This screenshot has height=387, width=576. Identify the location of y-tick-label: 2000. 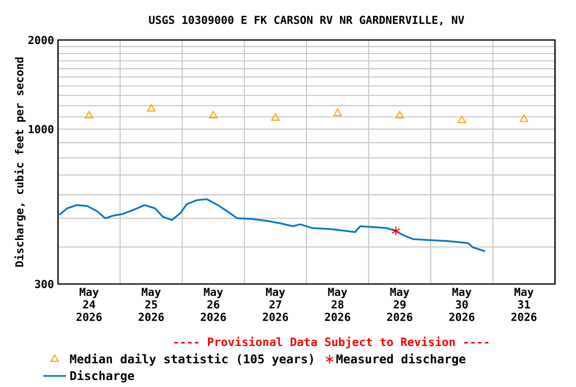
(41, 40).